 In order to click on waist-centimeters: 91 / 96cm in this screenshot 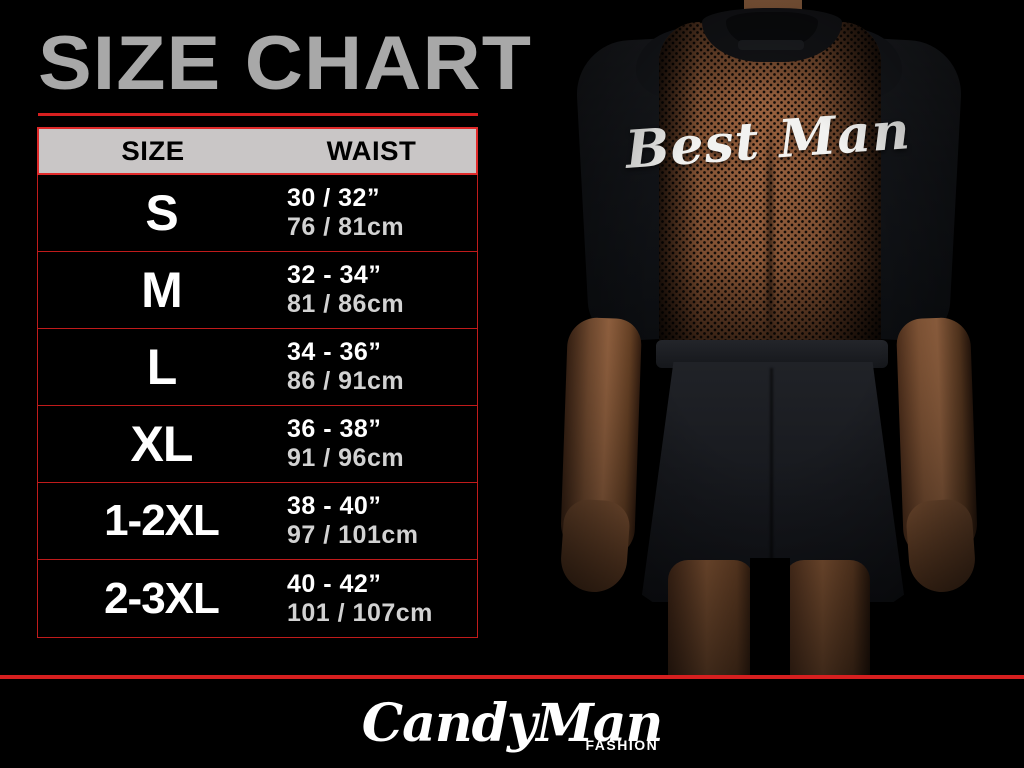, I will do `click(346, 458)`.